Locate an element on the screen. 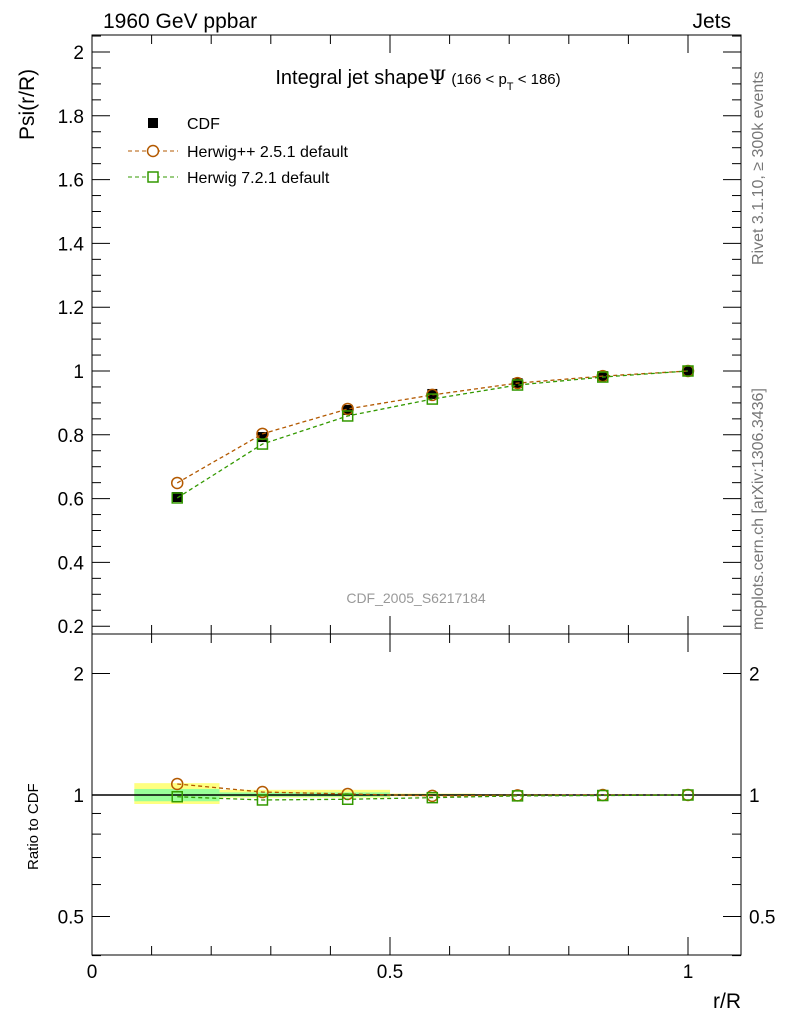 This screenshot has height=1024, width=786. title-symbol: Ψ is located at coordinates (438, 77).